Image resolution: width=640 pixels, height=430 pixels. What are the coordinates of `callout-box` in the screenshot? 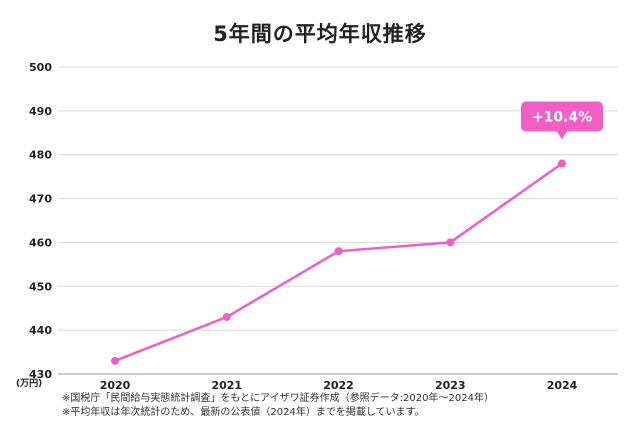 It's located at (562, 116).